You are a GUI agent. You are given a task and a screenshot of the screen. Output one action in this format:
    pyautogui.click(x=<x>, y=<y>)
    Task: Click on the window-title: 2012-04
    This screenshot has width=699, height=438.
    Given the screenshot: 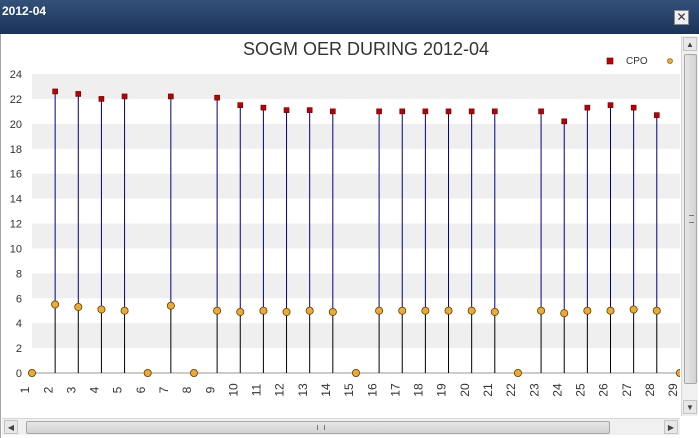 What is the action you would take?
    pyautogui.click(x=24, y=11)
    